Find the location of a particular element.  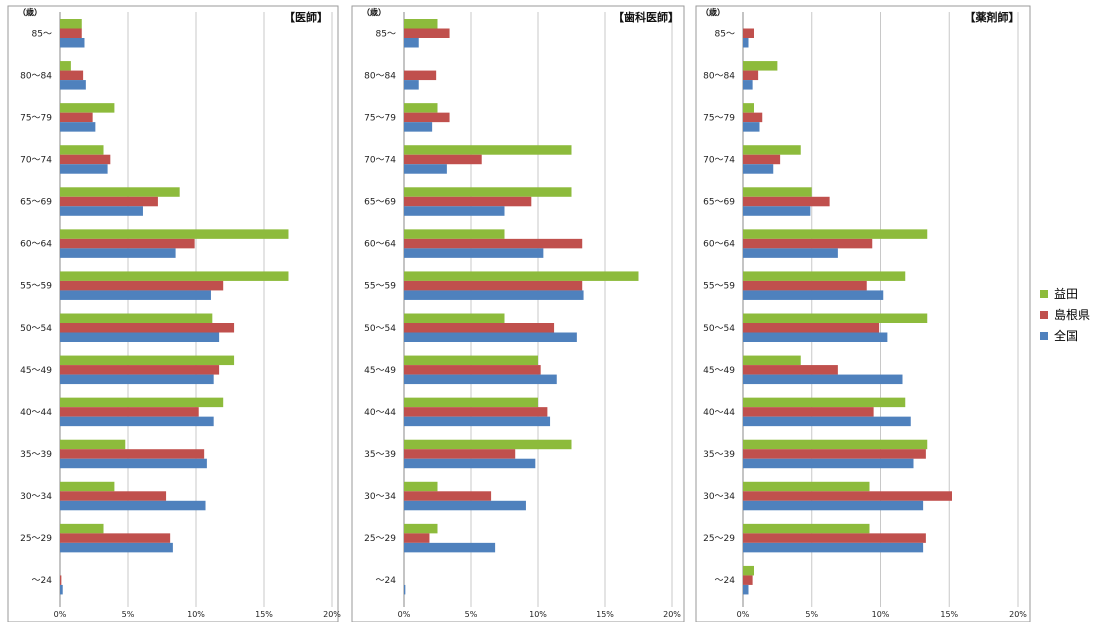

y-tick-label: 75～79 is located at coordinates (36, 118).